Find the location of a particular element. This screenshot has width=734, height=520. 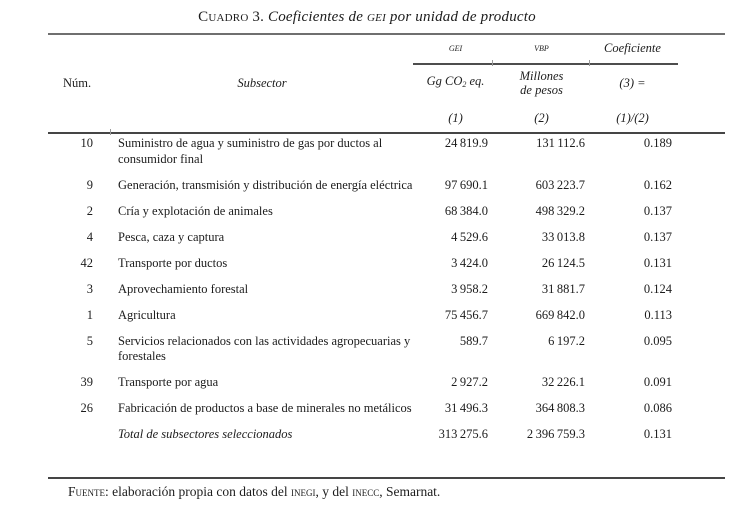

cell-subsector: Transporte por ductos is located at coordinates (173, 262).